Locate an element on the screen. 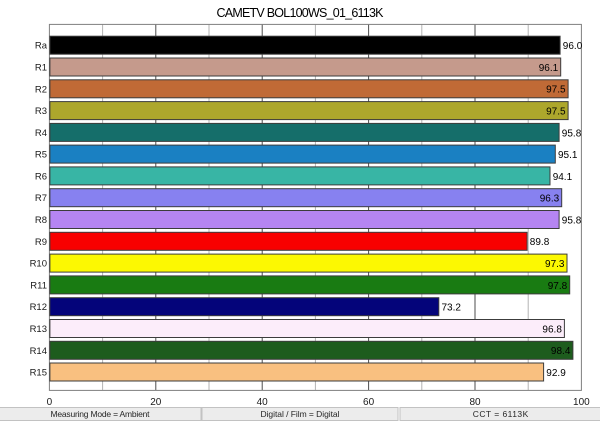  svg-text: 80 is located at coordinates (475, 402).